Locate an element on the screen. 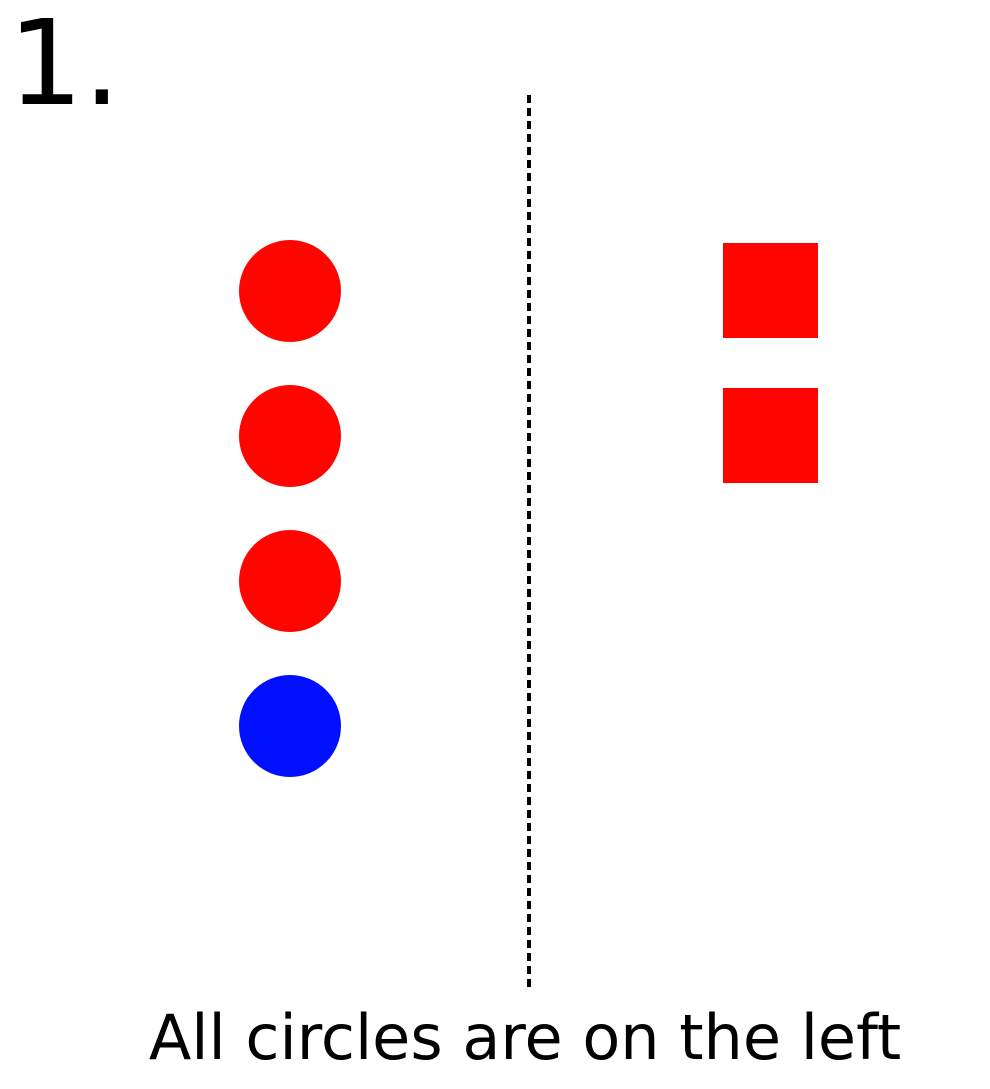 Image resolution: width=990 pixels, height=1089 pixels. left-group-circles is located at coordinates (290, 508).